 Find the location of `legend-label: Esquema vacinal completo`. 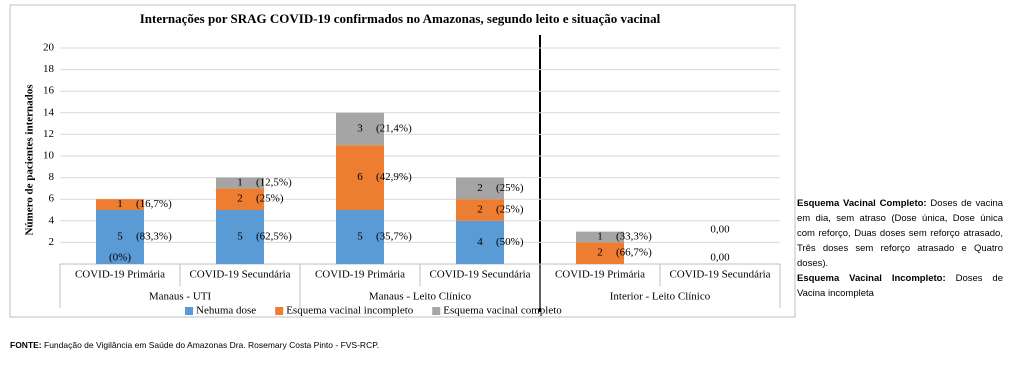

legend-label: Esquema vacinal completo is located at coordinates (502, 311).